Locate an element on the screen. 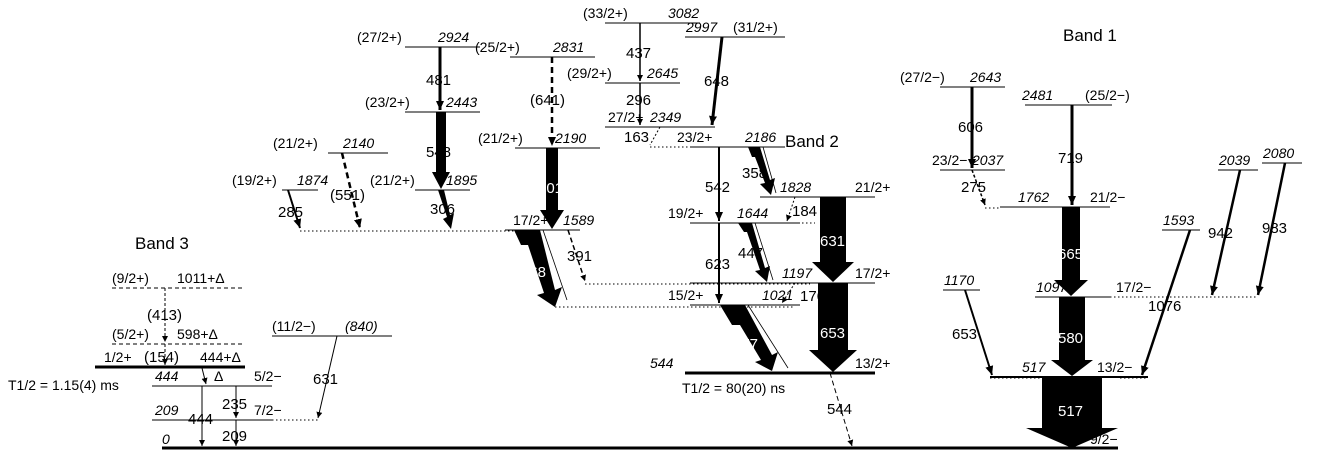 Image resolution: width=1326 pixels, height=450 pixels. gamma-label-235: 235 is located at coordinates (234, 404).